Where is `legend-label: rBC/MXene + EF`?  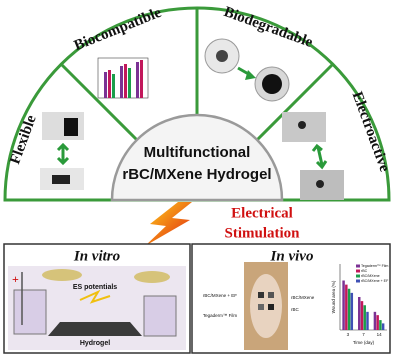 legend-label: rBC/MXene + EF is located at coordinates (375, 281).